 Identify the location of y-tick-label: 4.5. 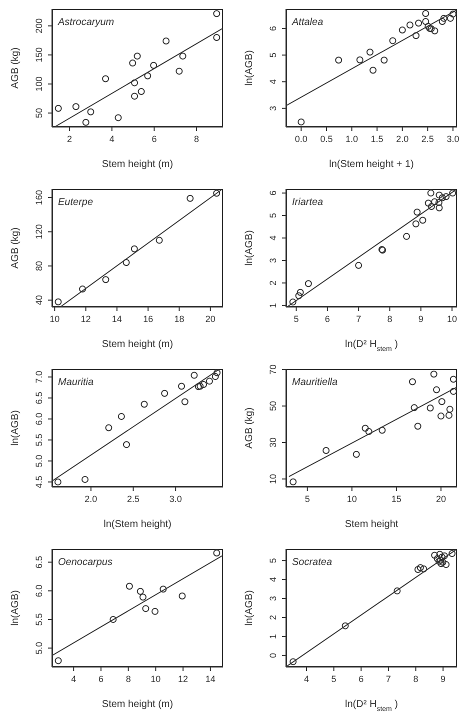
(39, 482).